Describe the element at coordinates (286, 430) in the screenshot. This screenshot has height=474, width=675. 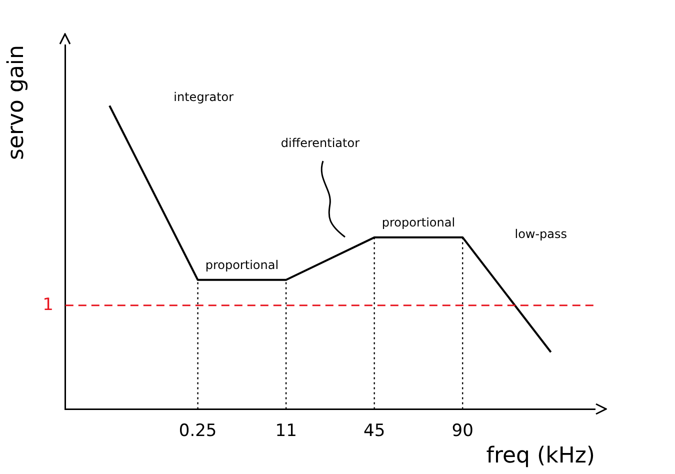
I see `x-tick-label: 11` at that location.